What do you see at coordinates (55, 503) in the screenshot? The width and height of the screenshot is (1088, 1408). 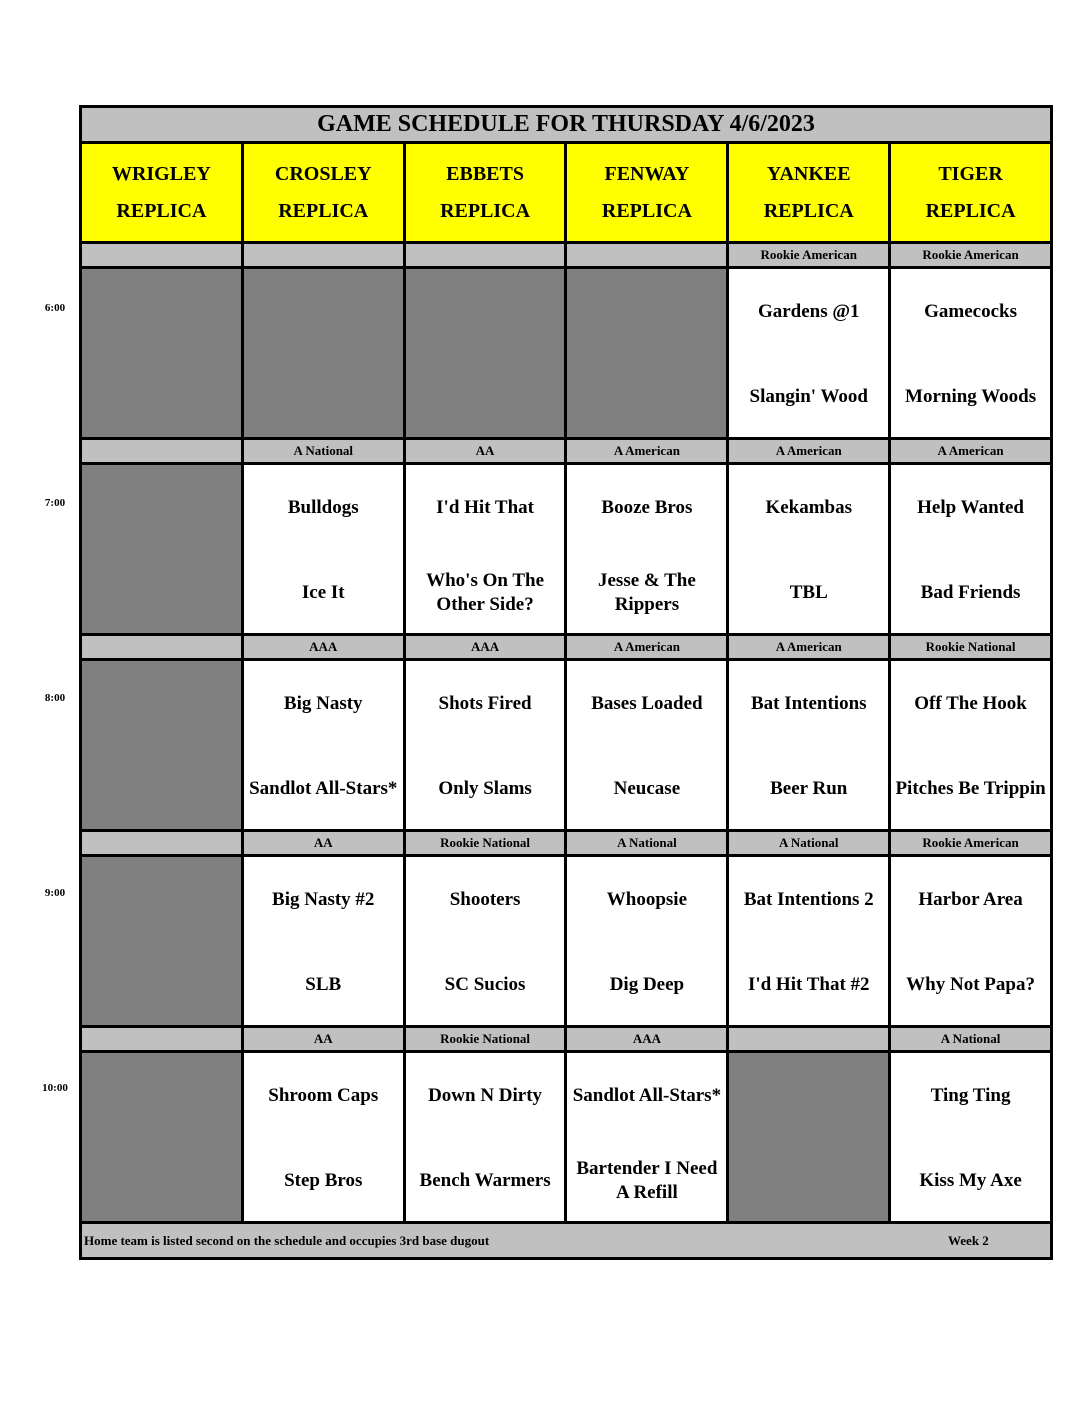 I see `time-label: 7:00` at bounding box center [55, 503].